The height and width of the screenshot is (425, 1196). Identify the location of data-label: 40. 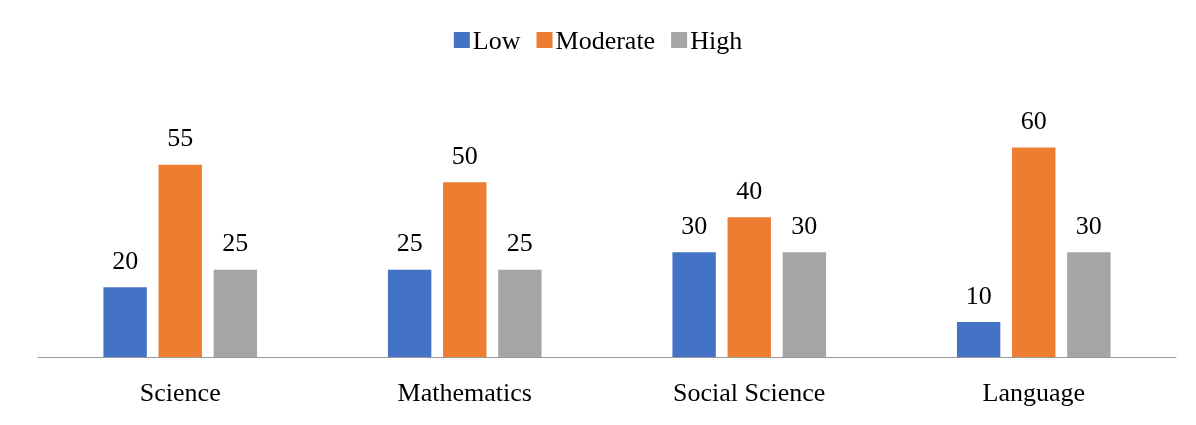
(749, 190).